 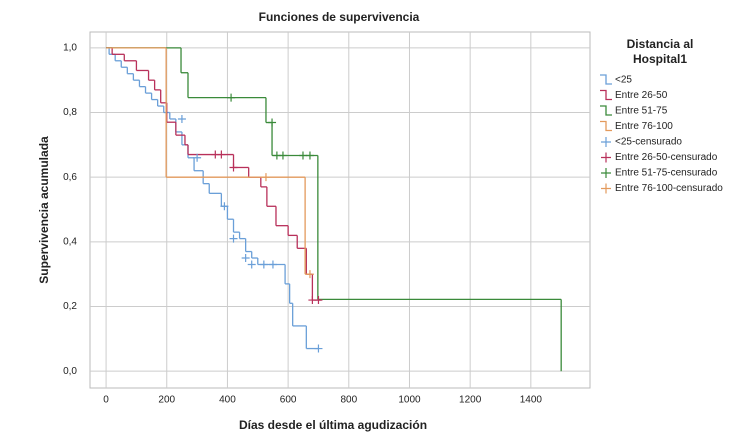 What do you see at coordinates (660, 59) in the screenshot?
I see `legend-title: Hospital1` at bounding box center [660, 59].